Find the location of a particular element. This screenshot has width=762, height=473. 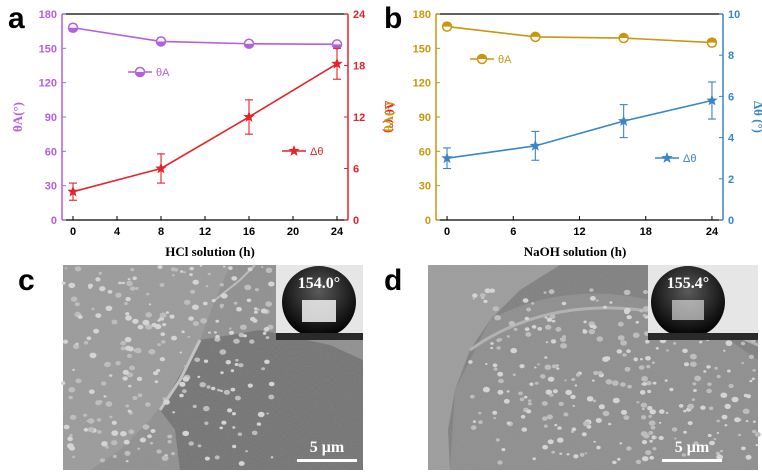

contact-angle-inset-d: 155.4° is located at coordinates (703, 302).